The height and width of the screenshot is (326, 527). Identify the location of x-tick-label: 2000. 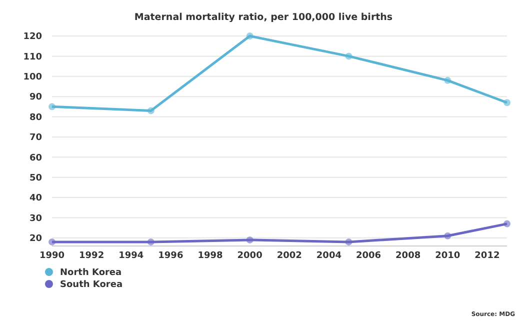
(249, 256).